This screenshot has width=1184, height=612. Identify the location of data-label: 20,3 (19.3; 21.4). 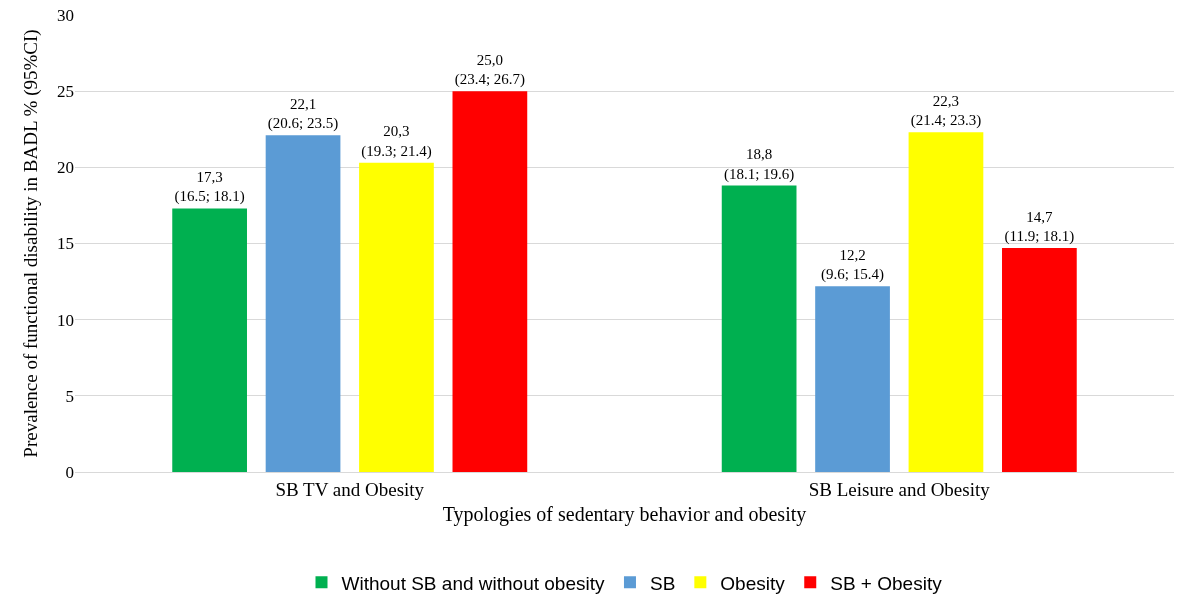
(396, 141).